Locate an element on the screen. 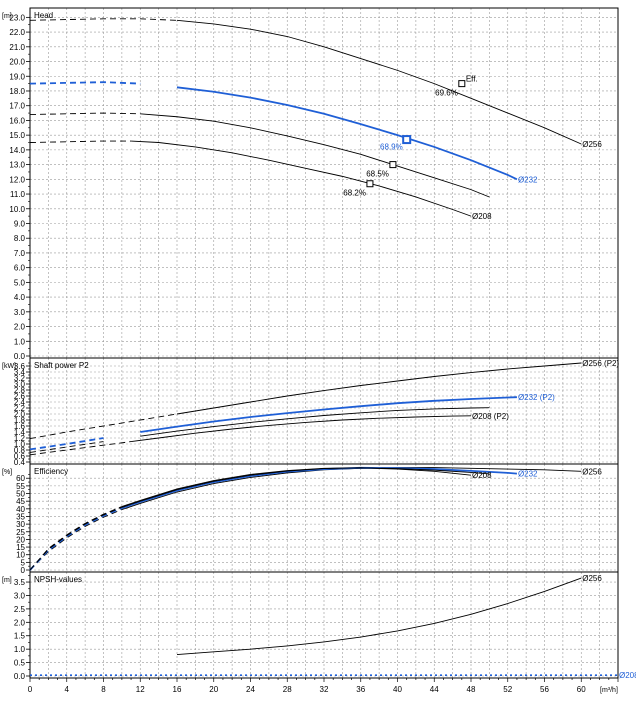 This screenshot has width=636, height=702. y-tick-label: 12.0 is located at coordinates (17, 179).